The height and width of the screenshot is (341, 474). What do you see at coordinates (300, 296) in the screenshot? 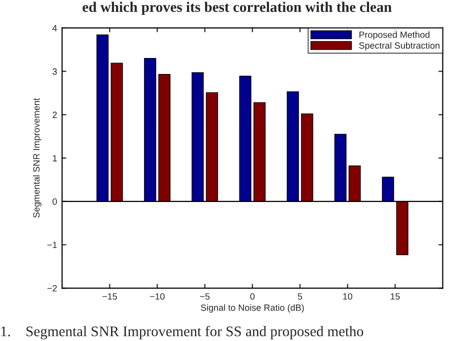
I see `x-tick-label: 5` at bounding box center [300, 296].